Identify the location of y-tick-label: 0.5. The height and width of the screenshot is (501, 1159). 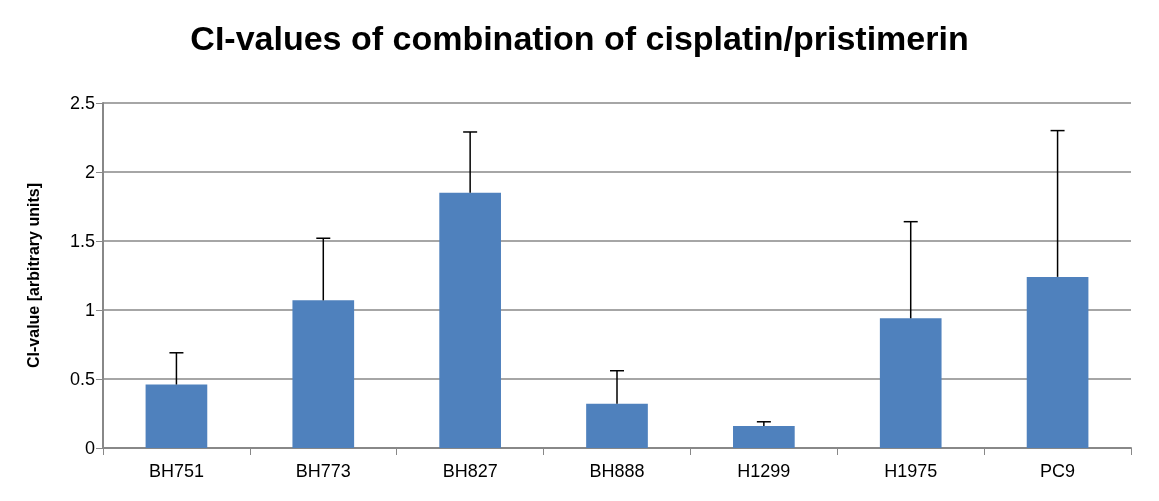
(82, 379).